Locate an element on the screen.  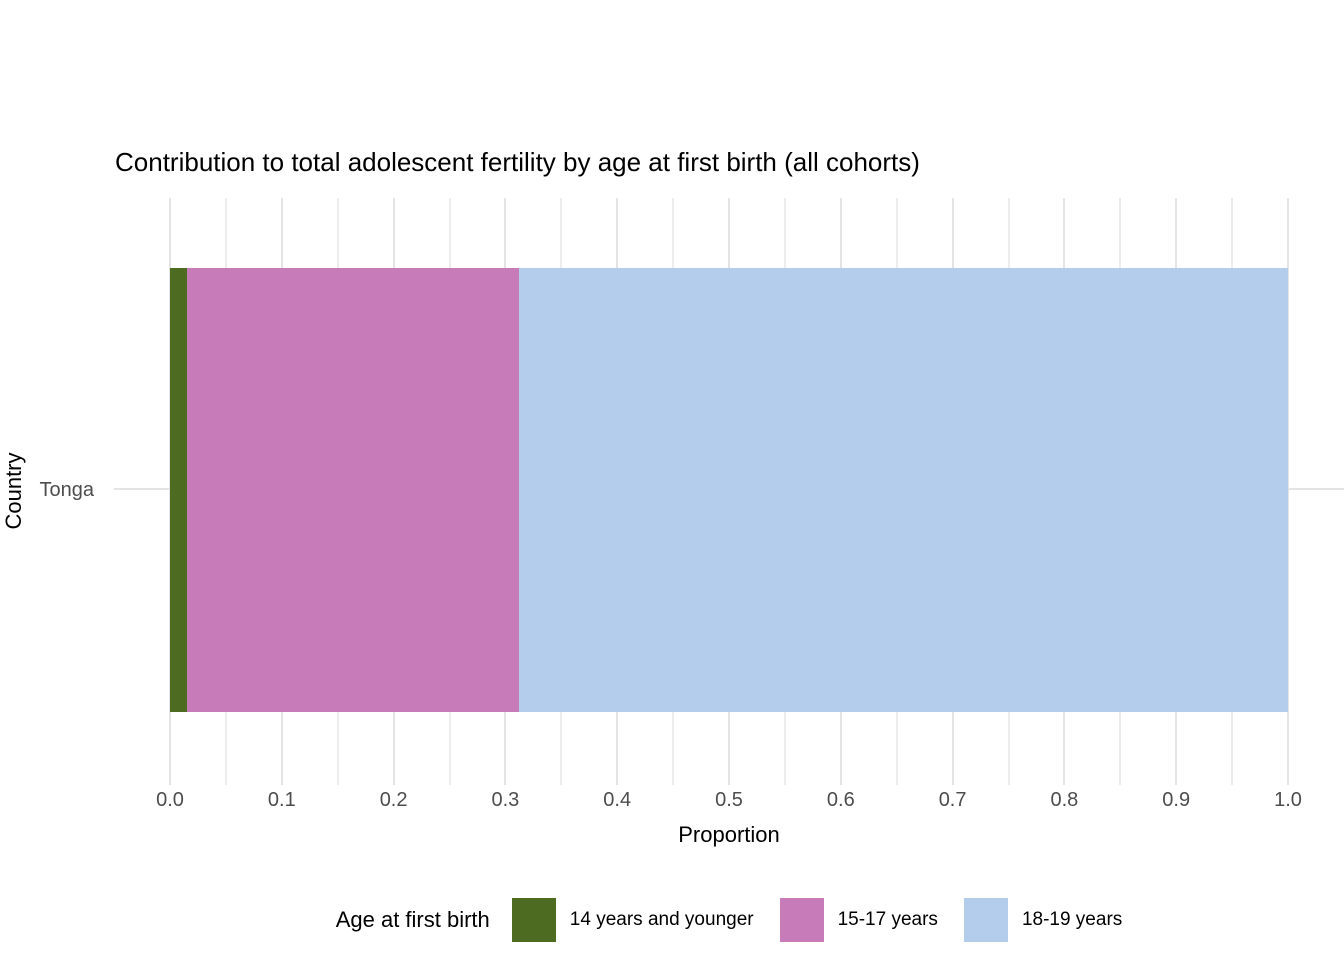
x-gridline-major is located at coordinates (1288, 491).